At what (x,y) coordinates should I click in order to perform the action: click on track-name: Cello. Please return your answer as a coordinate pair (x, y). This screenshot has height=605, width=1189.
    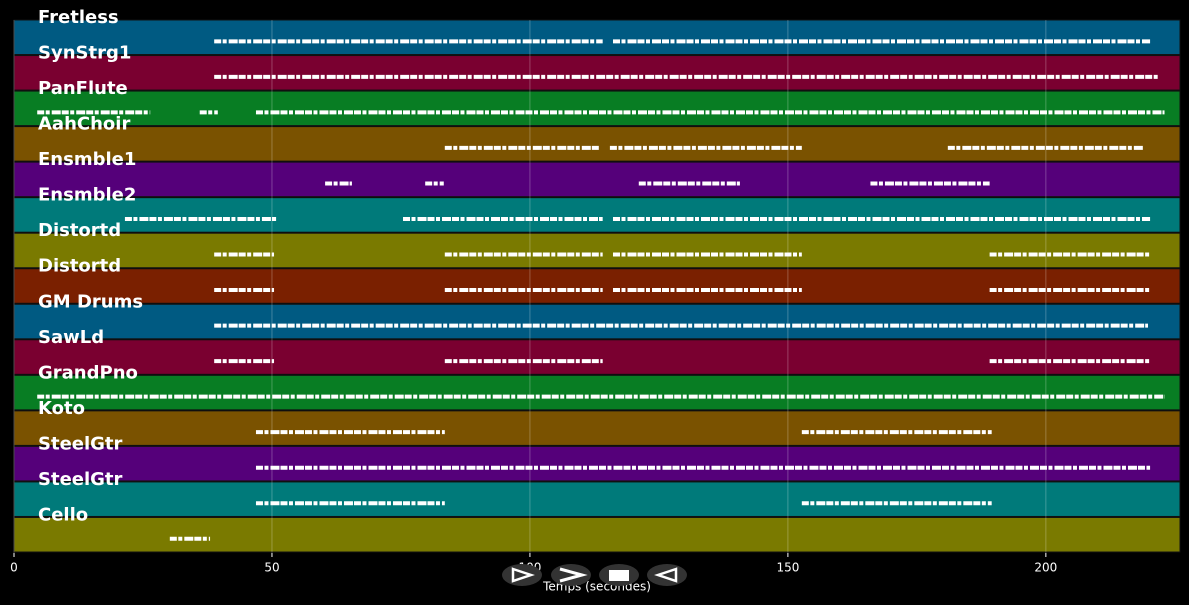
    Looking at the image, I should click on (63, 514).